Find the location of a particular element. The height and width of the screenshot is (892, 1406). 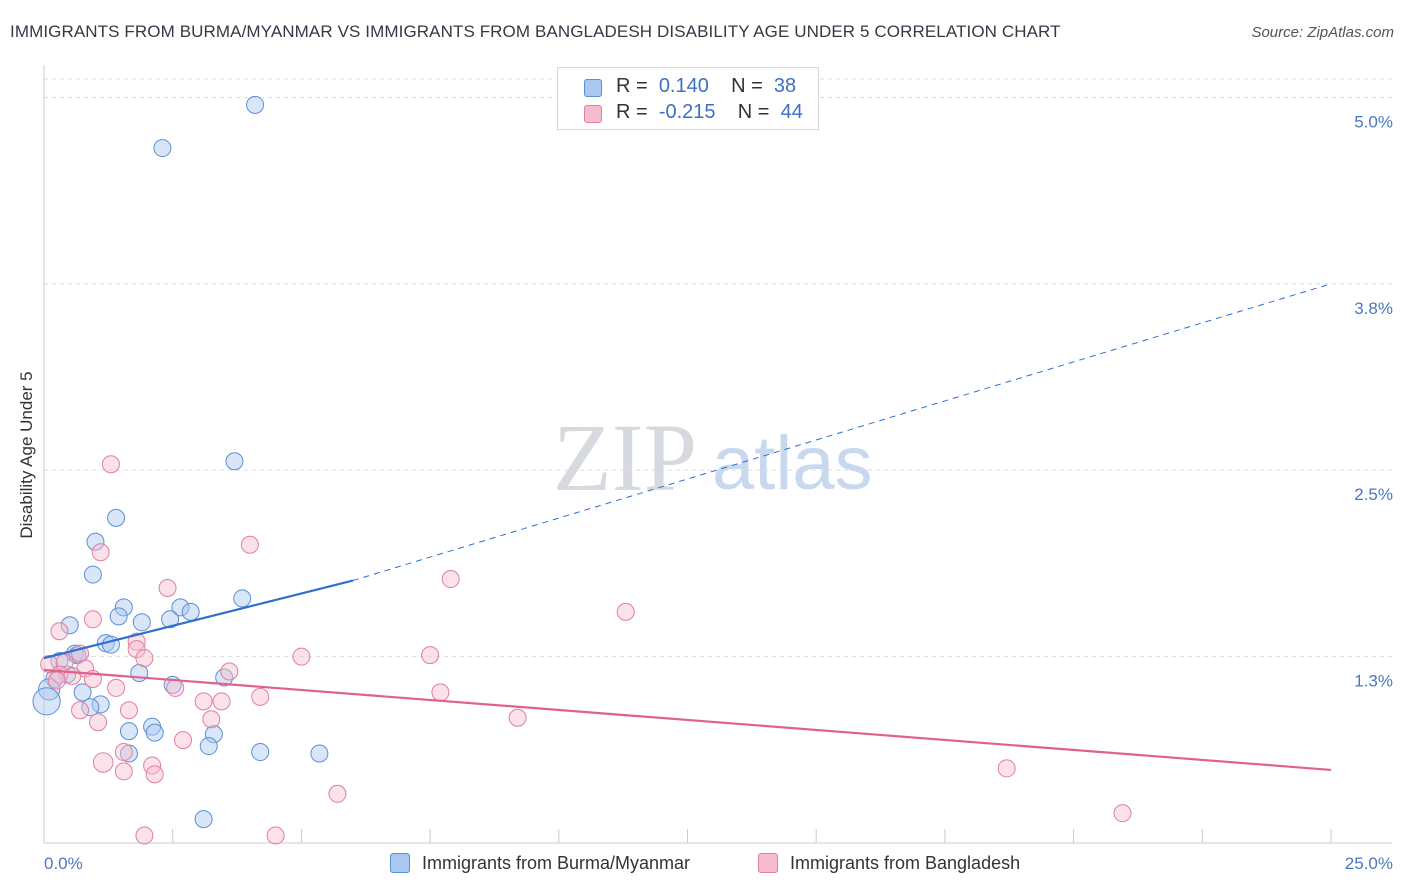

legend-swatch-blue is located at coordinates (593, 88).